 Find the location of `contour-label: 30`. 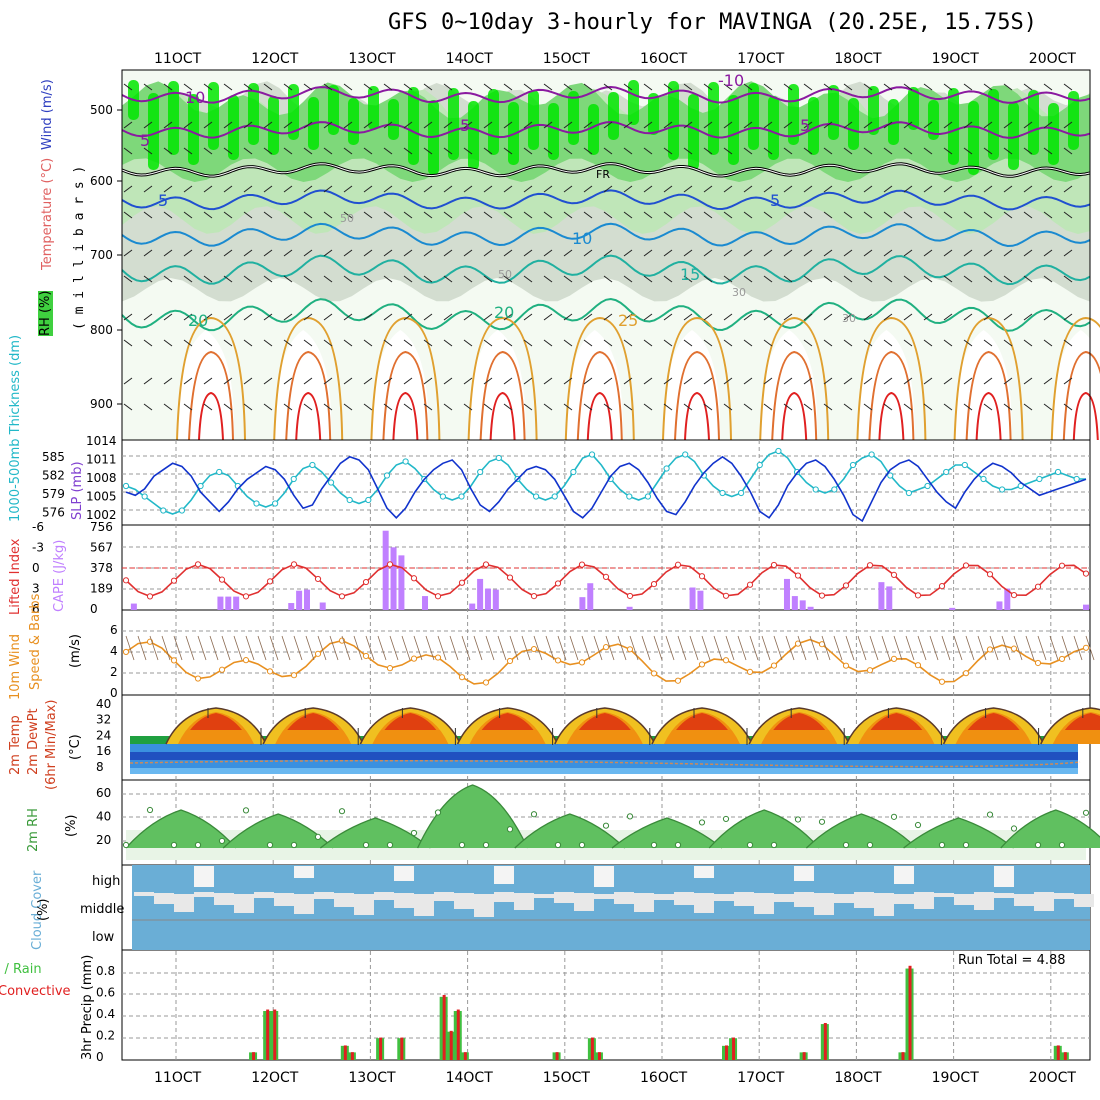

contour-label: 30 is located at coordinates (849, 318).